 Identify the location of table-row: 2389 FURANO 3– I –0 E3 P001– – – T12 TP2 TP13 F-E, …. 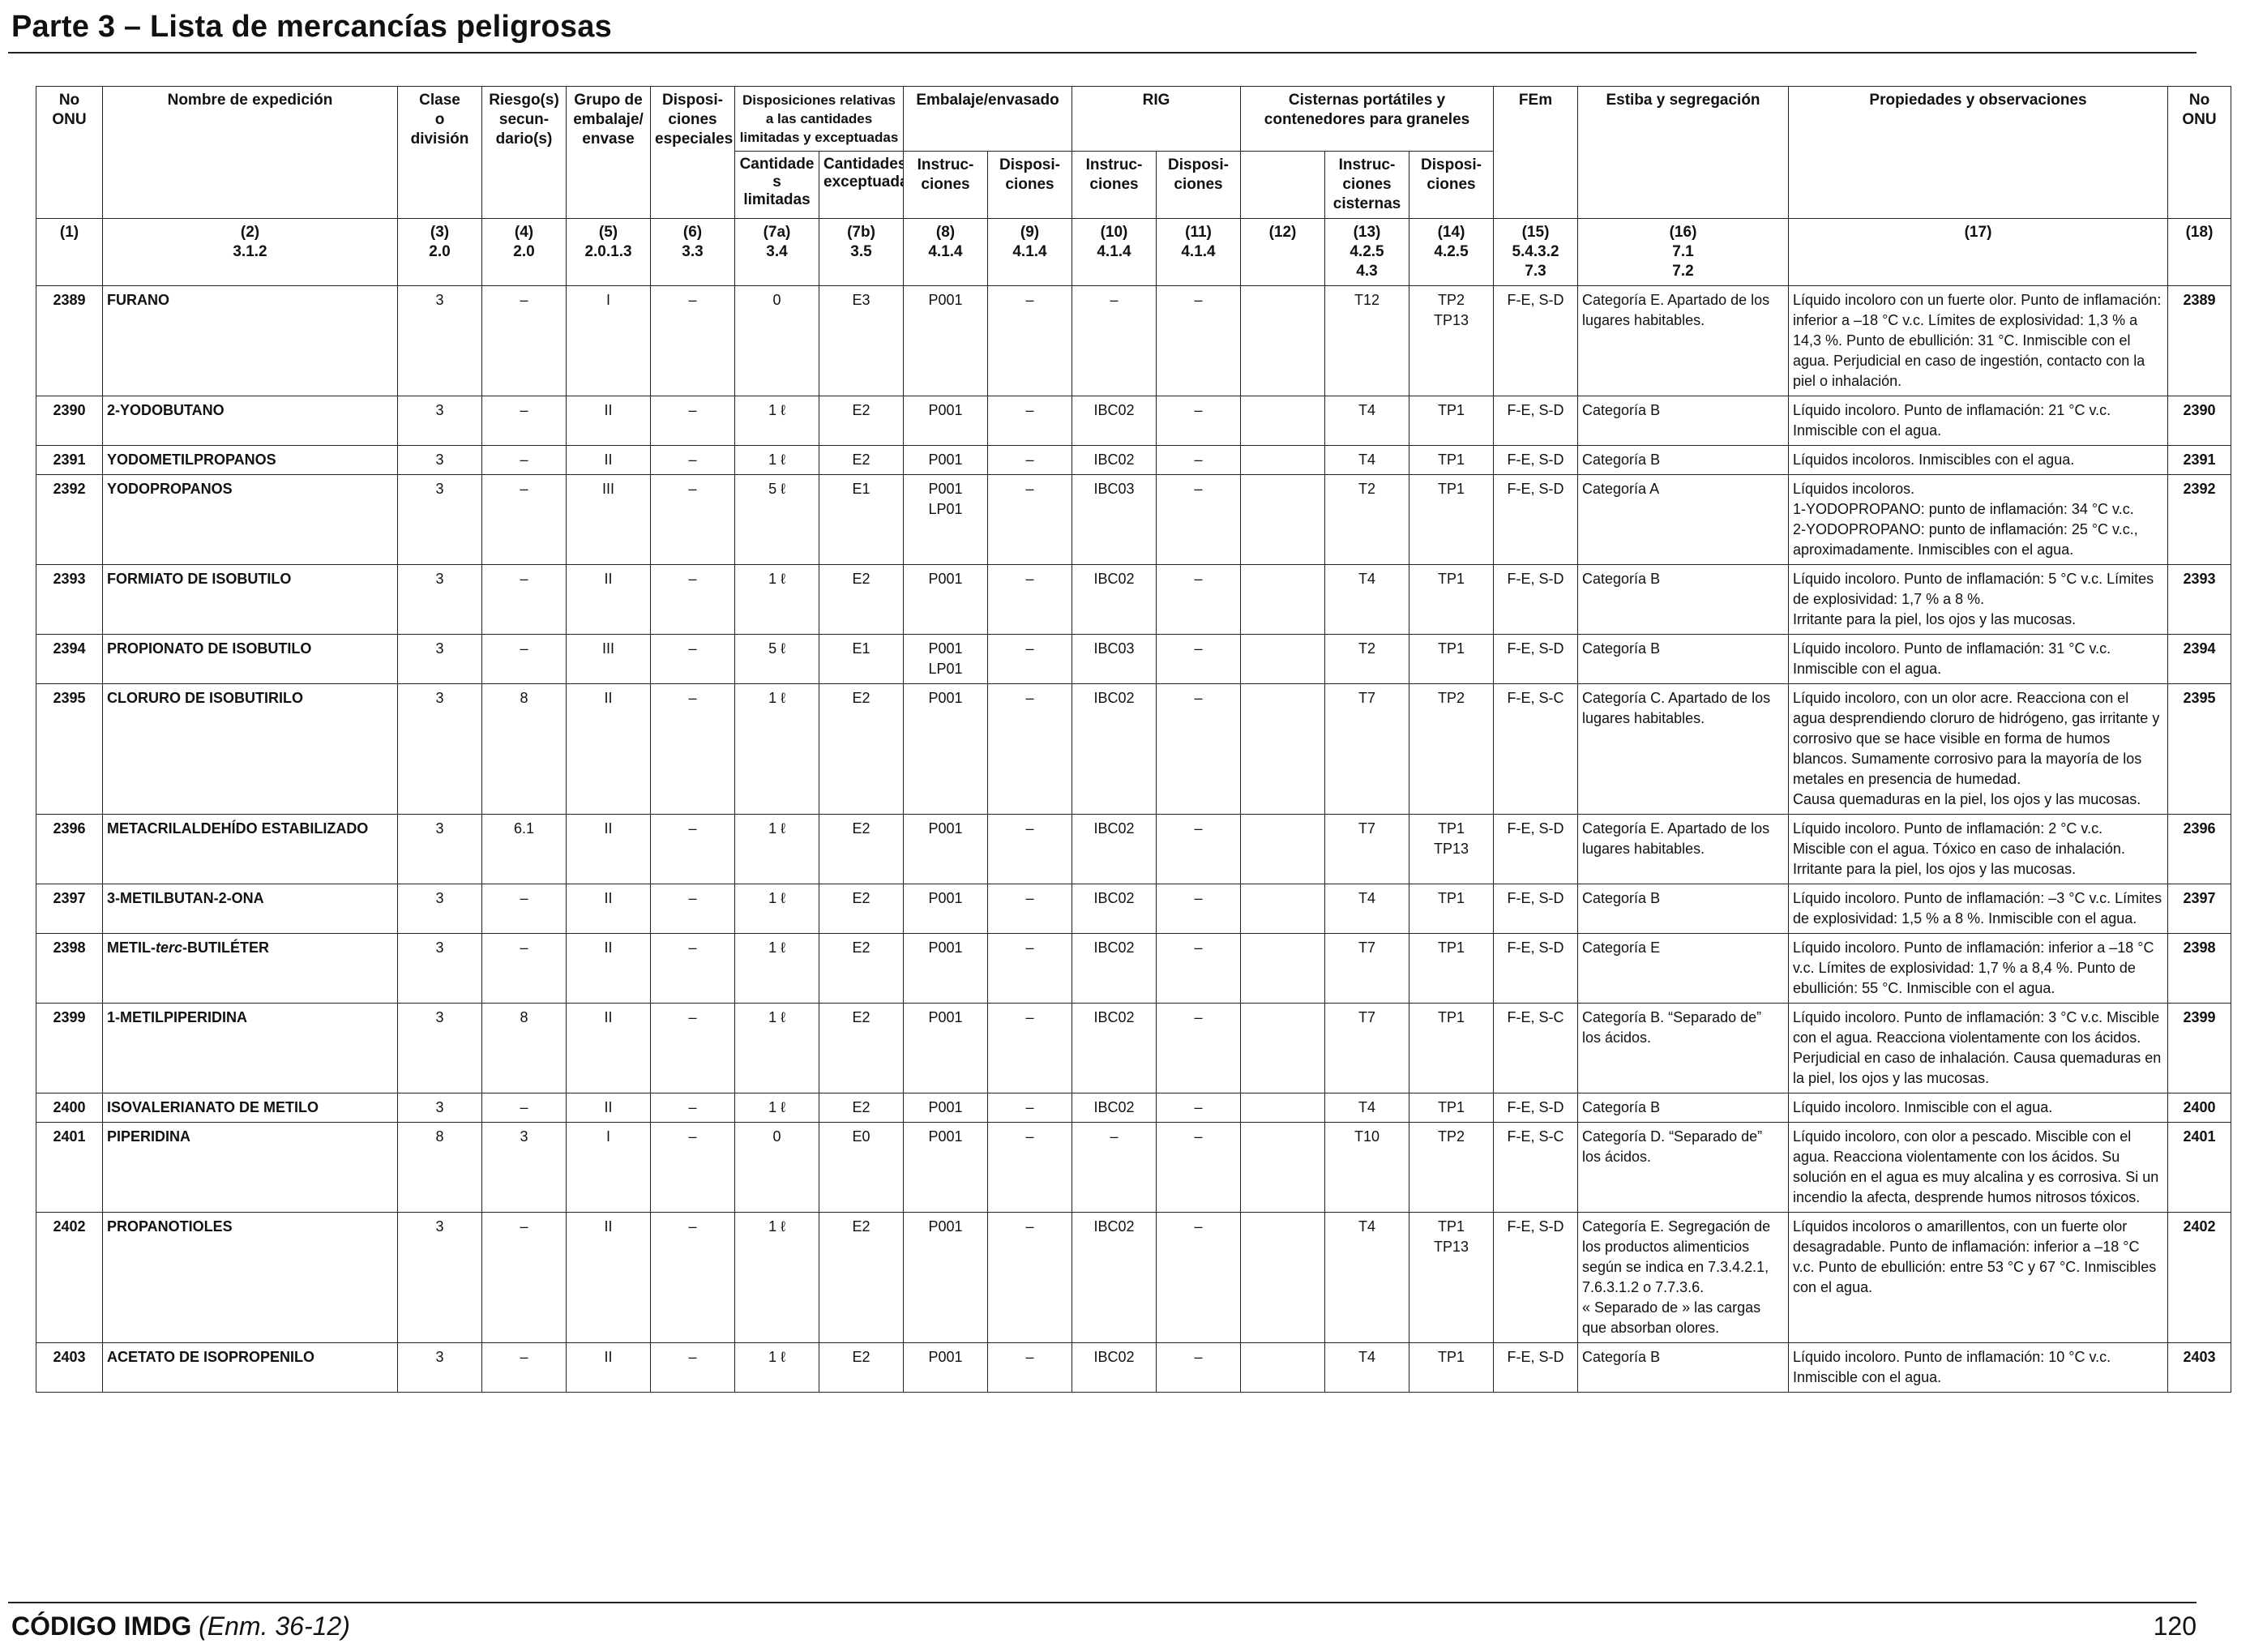
(1134, 340).